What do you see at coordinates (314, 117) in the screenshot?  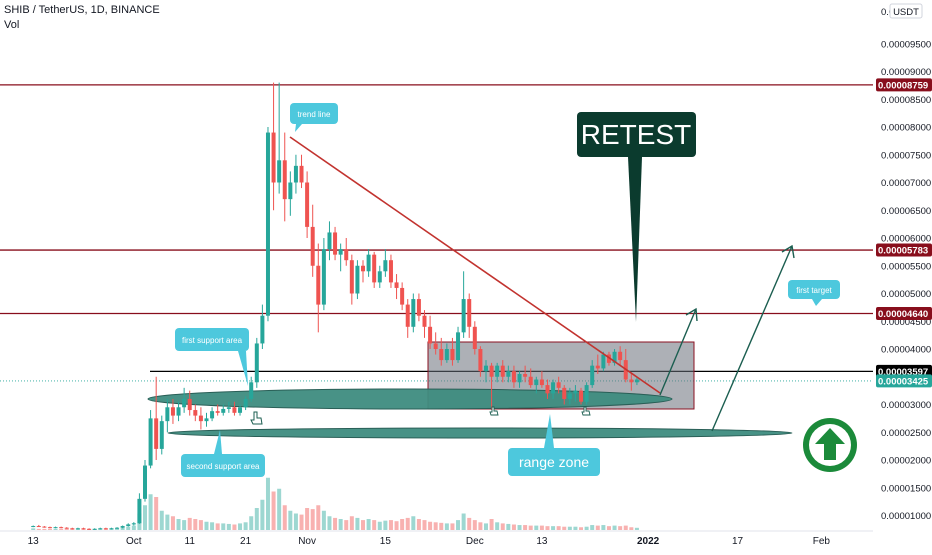 I see `trend-line-callout: trend line` at bounding box center [314, 117].